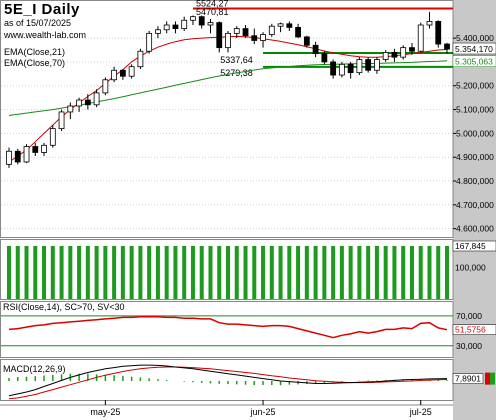 The width and height of the screenshot is (496, 420). Describe the element at coordinates (470, 246) in the screenshot. I see `volume-top-label: 167,845` at that location.